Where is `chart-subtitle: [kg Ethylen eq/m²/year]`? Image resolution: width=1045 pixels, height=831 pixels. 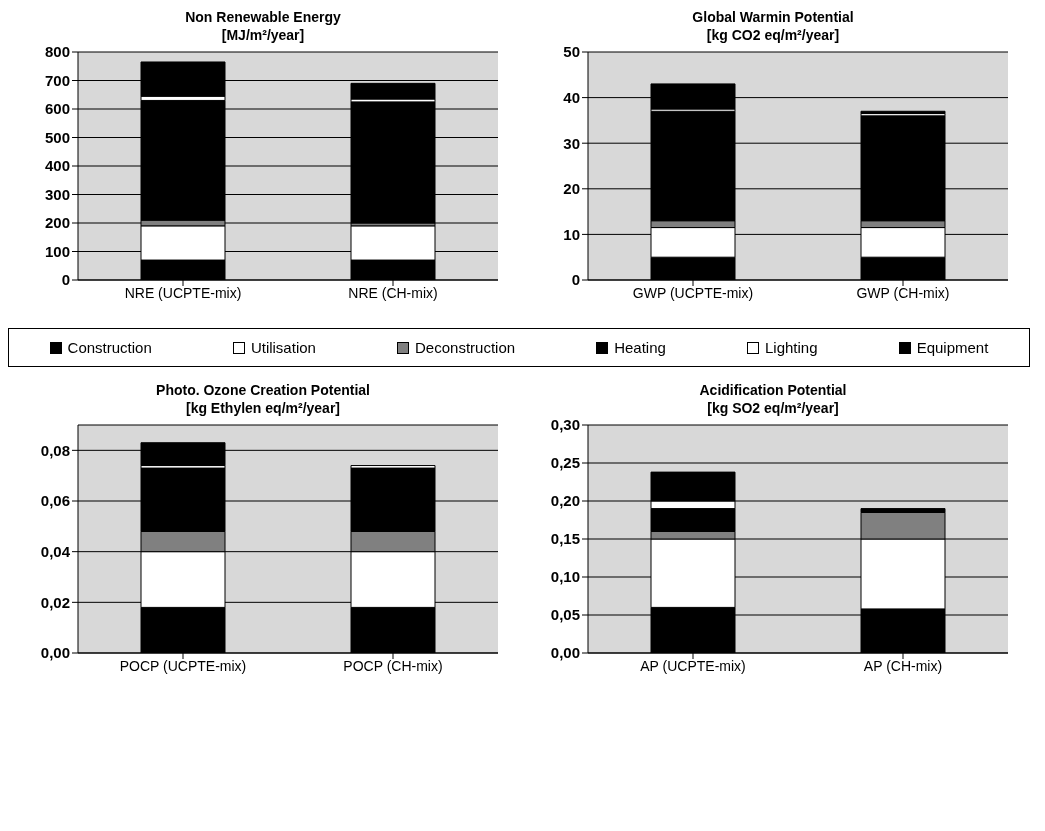
chart-subtitle: [kg Ethylen eq/m²/year] is located at coordinates (262, 408).